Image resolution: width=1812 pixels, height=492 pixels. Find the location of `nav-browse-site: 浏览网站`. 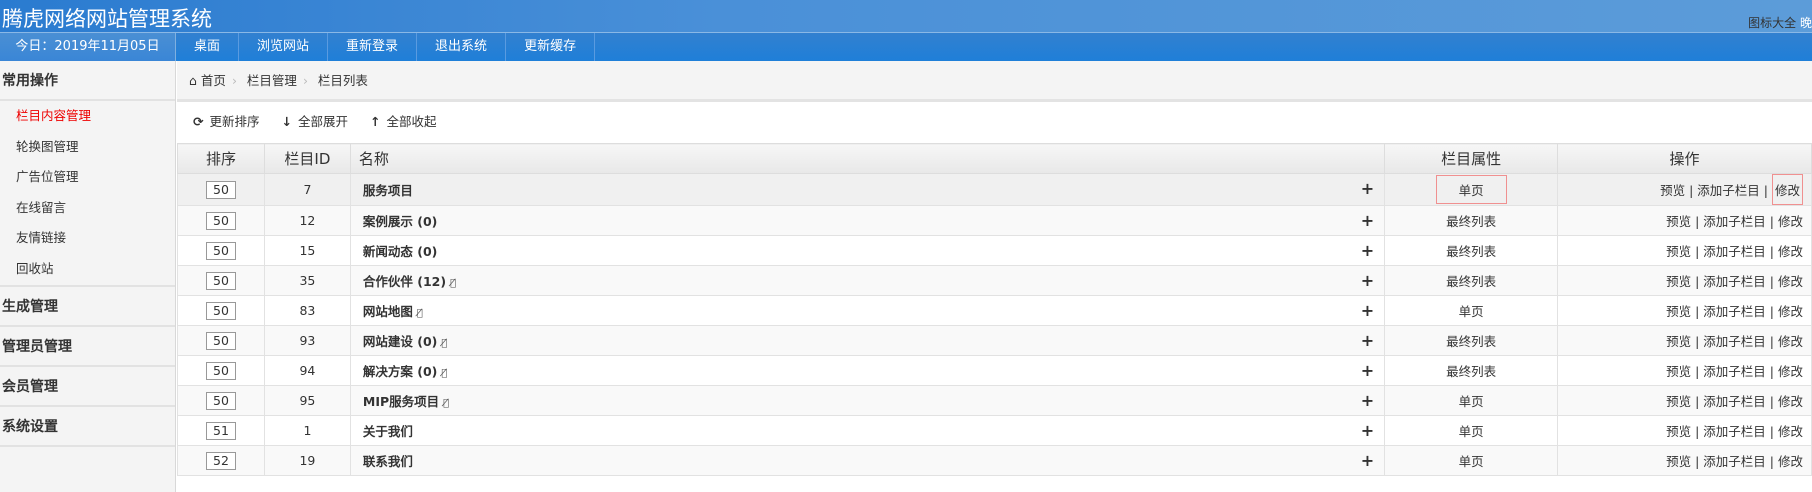

nav-browse-site: 浏览网站 is located at coordinates (284, 47).